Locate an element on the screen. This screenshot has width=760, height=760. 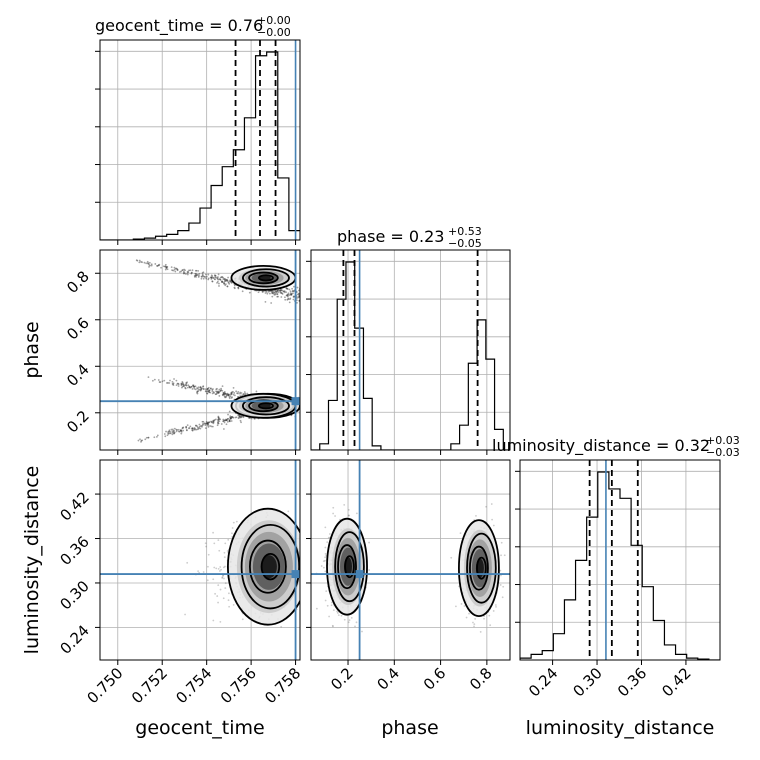
hist-line-phase is located at coordinates (410, 355).